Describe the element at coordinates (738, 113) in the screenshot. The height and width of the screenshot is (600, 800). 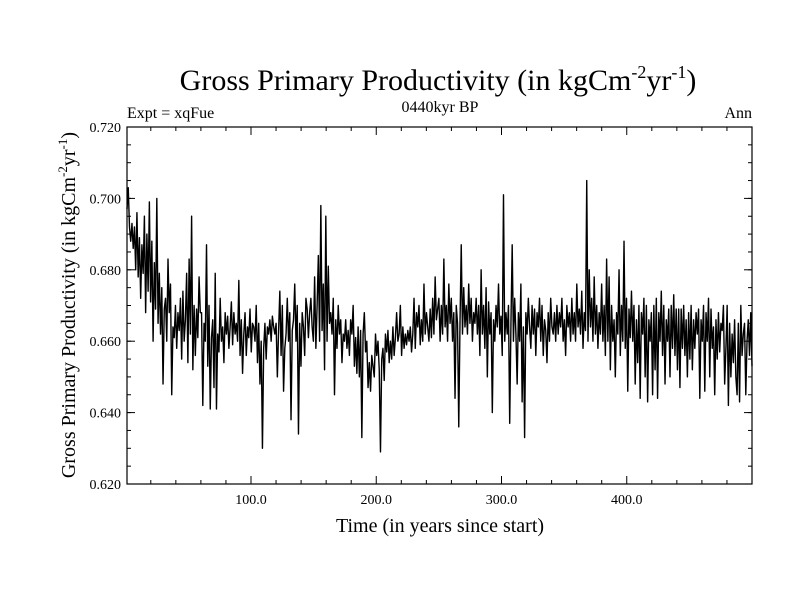
I see `season-label: Ann` at that location.